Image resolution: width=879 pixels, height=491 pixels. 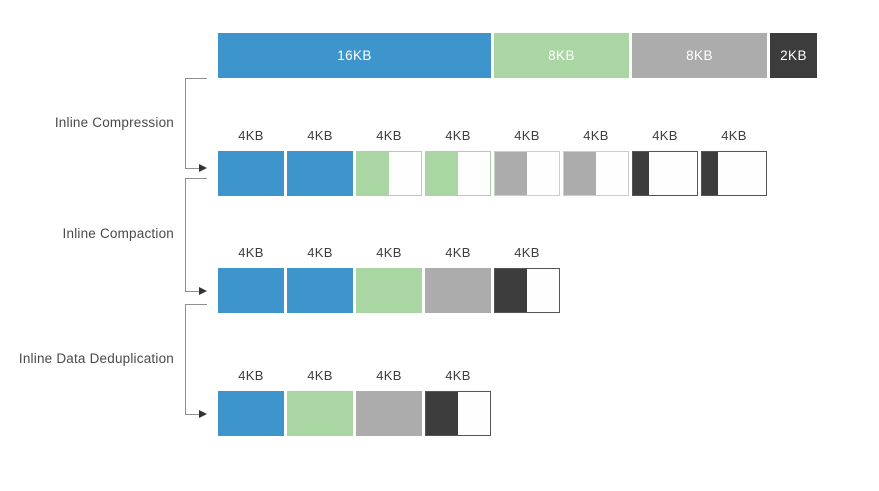 What do you see at coordinates (118, 233) in the screenshot?
I see `stage-label-2: Inline Compaction` at bounding box center [118, 233].